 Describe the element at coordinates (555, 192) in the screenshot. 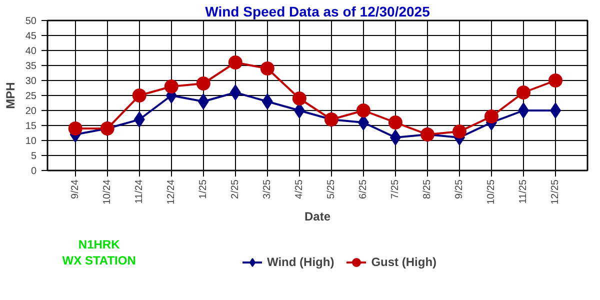

I see `x-tick-label: 12/25` at that location.